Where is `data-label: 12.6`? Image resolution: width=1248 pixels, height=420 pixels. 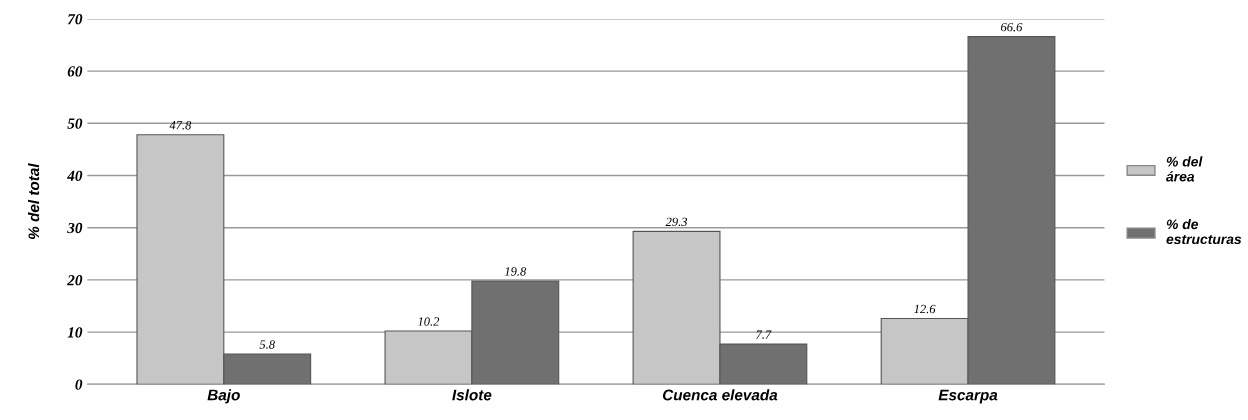 data-label: 12.6 is located at coordinates (925, 309).